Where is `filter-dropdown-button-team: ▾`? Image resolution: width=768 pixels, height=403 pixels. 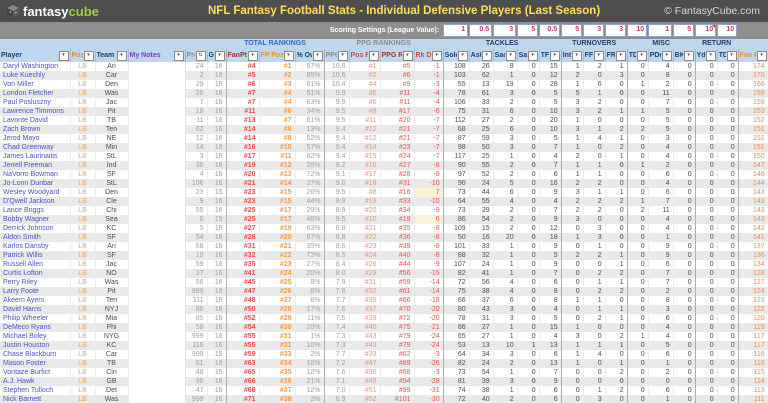 filter-dropdown-button-team: ▾ is located at coordinates (121, 55).